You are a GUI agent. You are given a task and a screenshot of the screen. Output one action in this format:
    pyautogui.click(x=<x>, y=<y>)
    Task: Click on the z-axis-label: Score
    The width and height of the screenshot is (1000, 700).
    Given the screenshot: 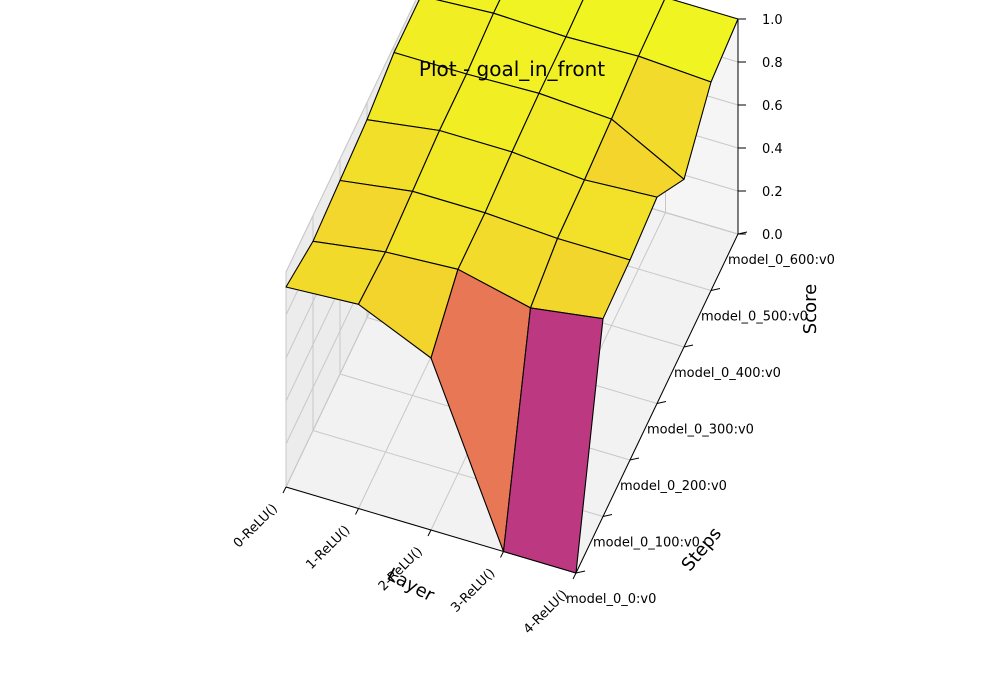 What is the action you would take?
    pyautogui.click(x=810, y=309)
    